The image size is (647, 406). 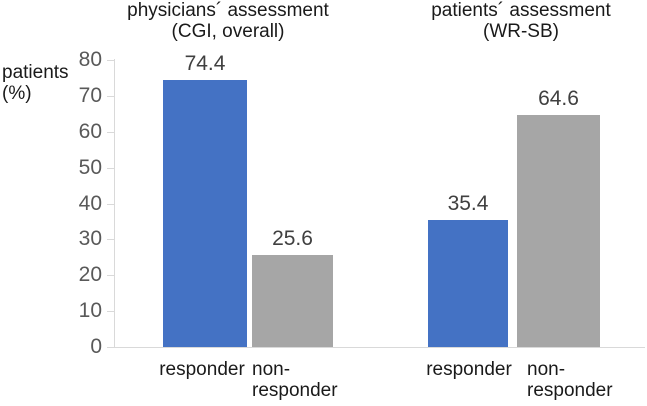 I want to click on y-tick-label-0: 0, so click(x=96, y=346).